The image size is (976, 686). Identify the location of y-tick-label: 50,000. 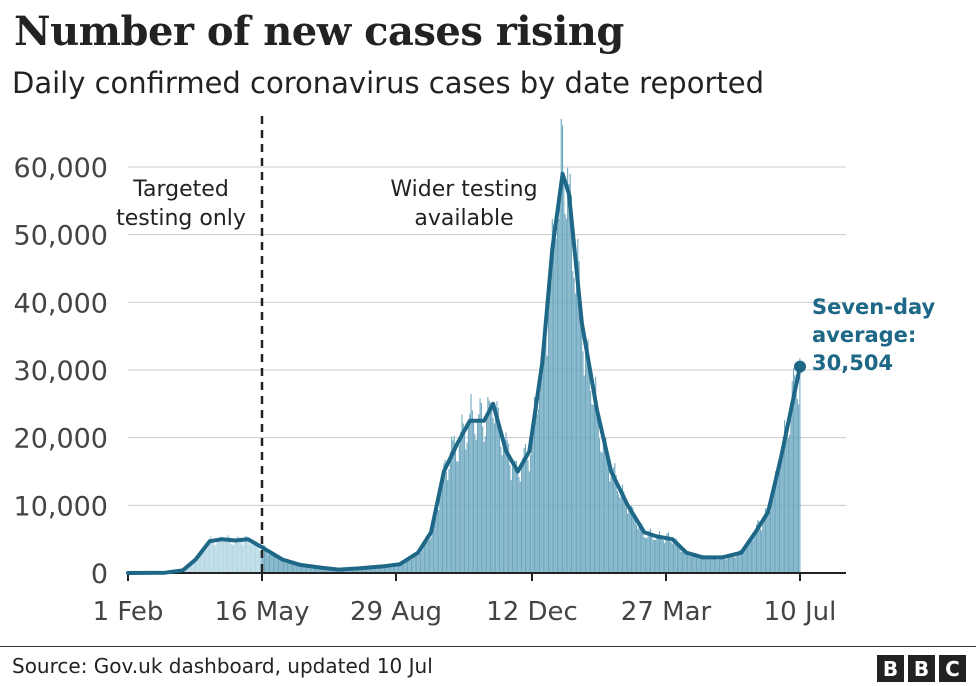
(61, 236).